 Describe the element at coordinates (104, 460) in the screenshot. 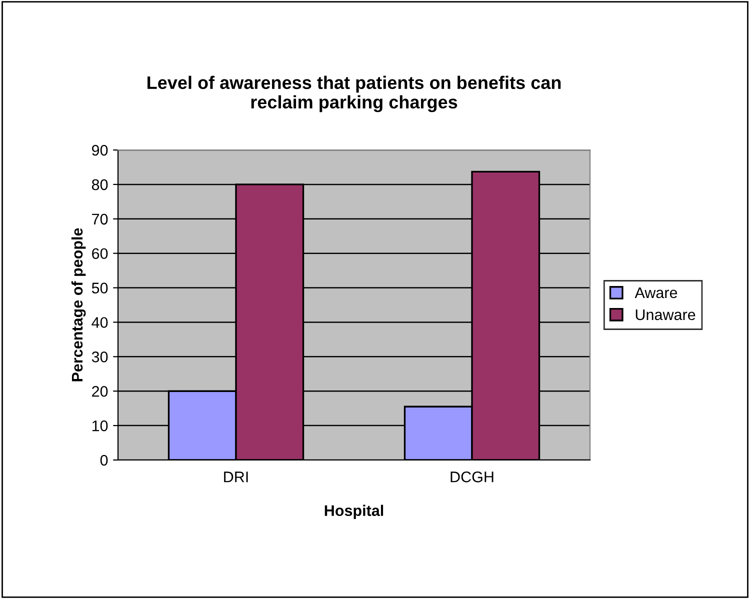

I see `y-tick-label: 0` at that location.